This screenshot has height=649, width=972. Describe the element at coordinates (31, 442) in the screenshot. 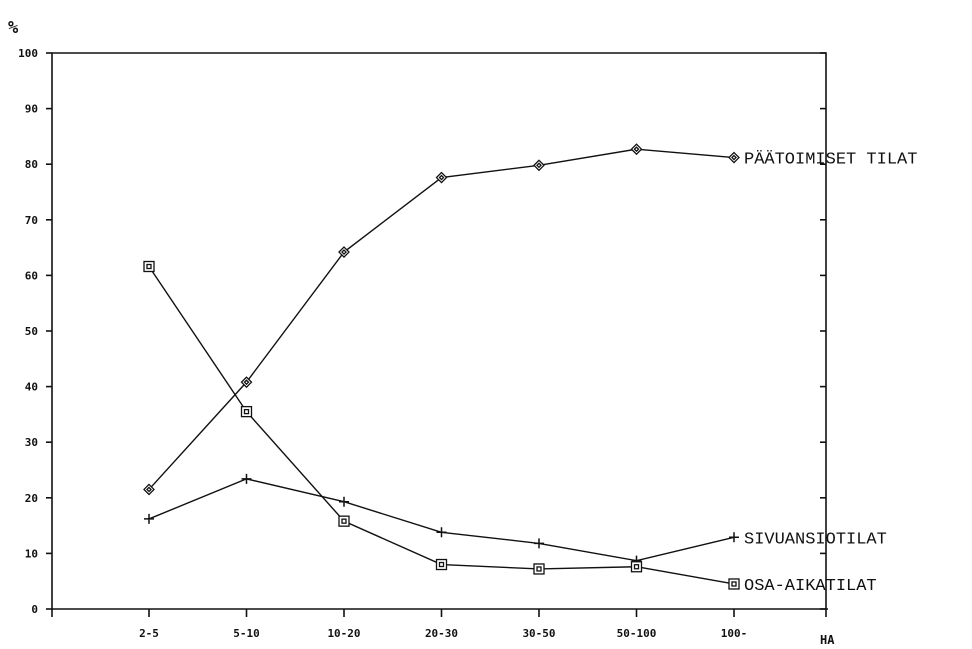

I see `y-tick-label: 30` at that location.